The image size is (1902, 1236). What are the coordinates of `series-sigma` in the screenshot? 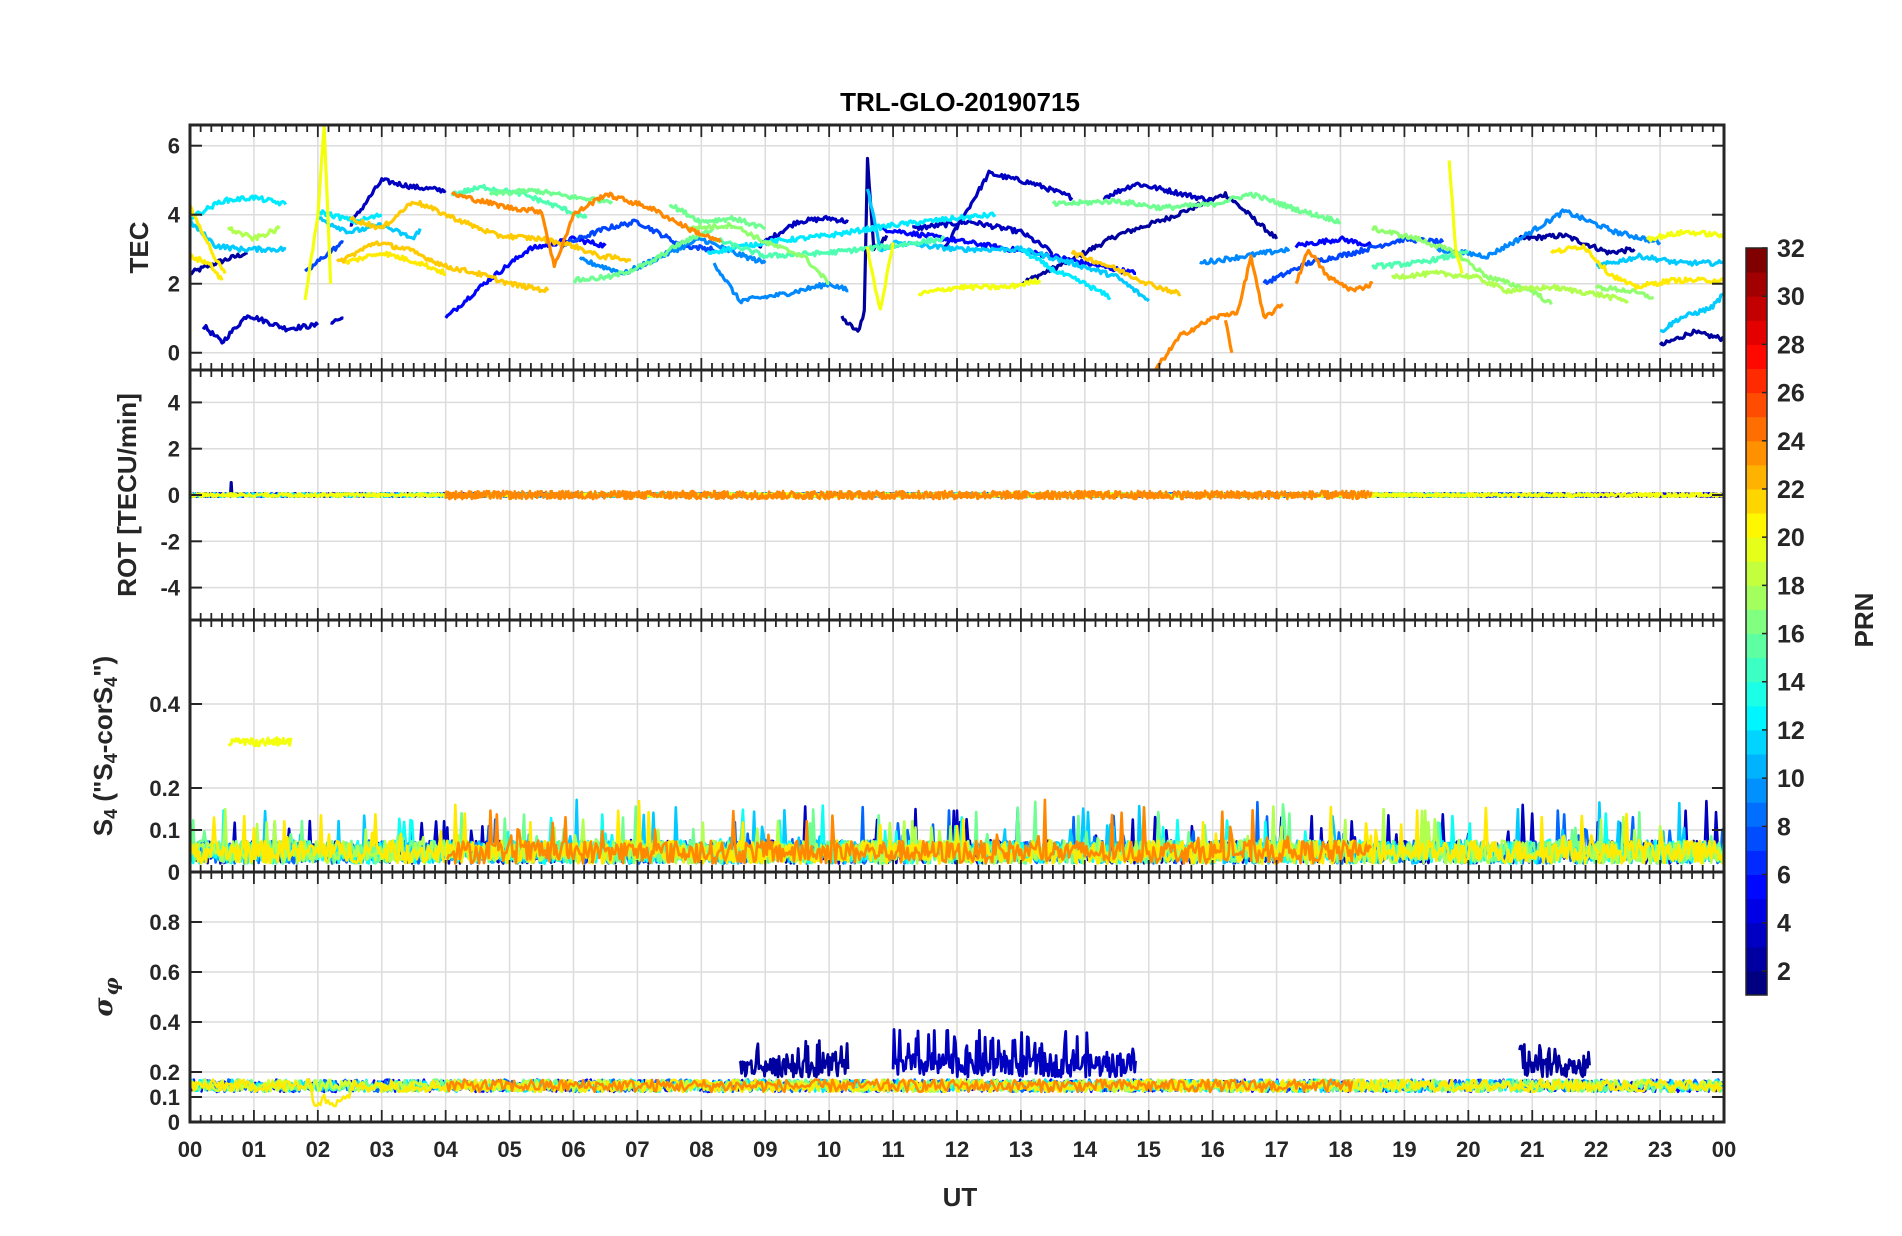 It's located at (957, 1068).